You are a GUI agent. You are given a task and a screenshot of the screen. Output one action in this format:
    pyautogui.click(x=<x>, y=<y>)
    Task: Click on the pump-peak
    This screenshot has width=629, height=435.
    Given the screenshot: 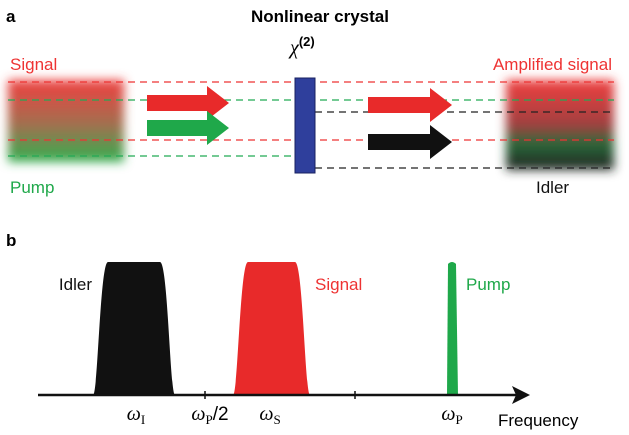 What is the action you would take?
    pyautogui.click(x=452, y=328)
    